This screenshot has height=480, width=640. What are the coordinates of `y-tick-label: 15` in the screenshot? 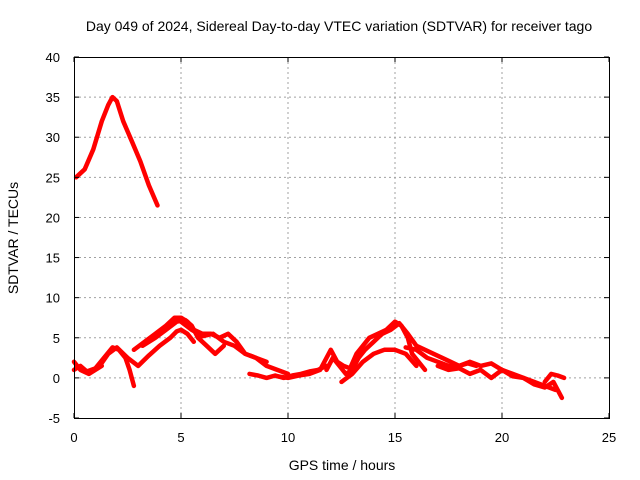 It's located at (53, 258).